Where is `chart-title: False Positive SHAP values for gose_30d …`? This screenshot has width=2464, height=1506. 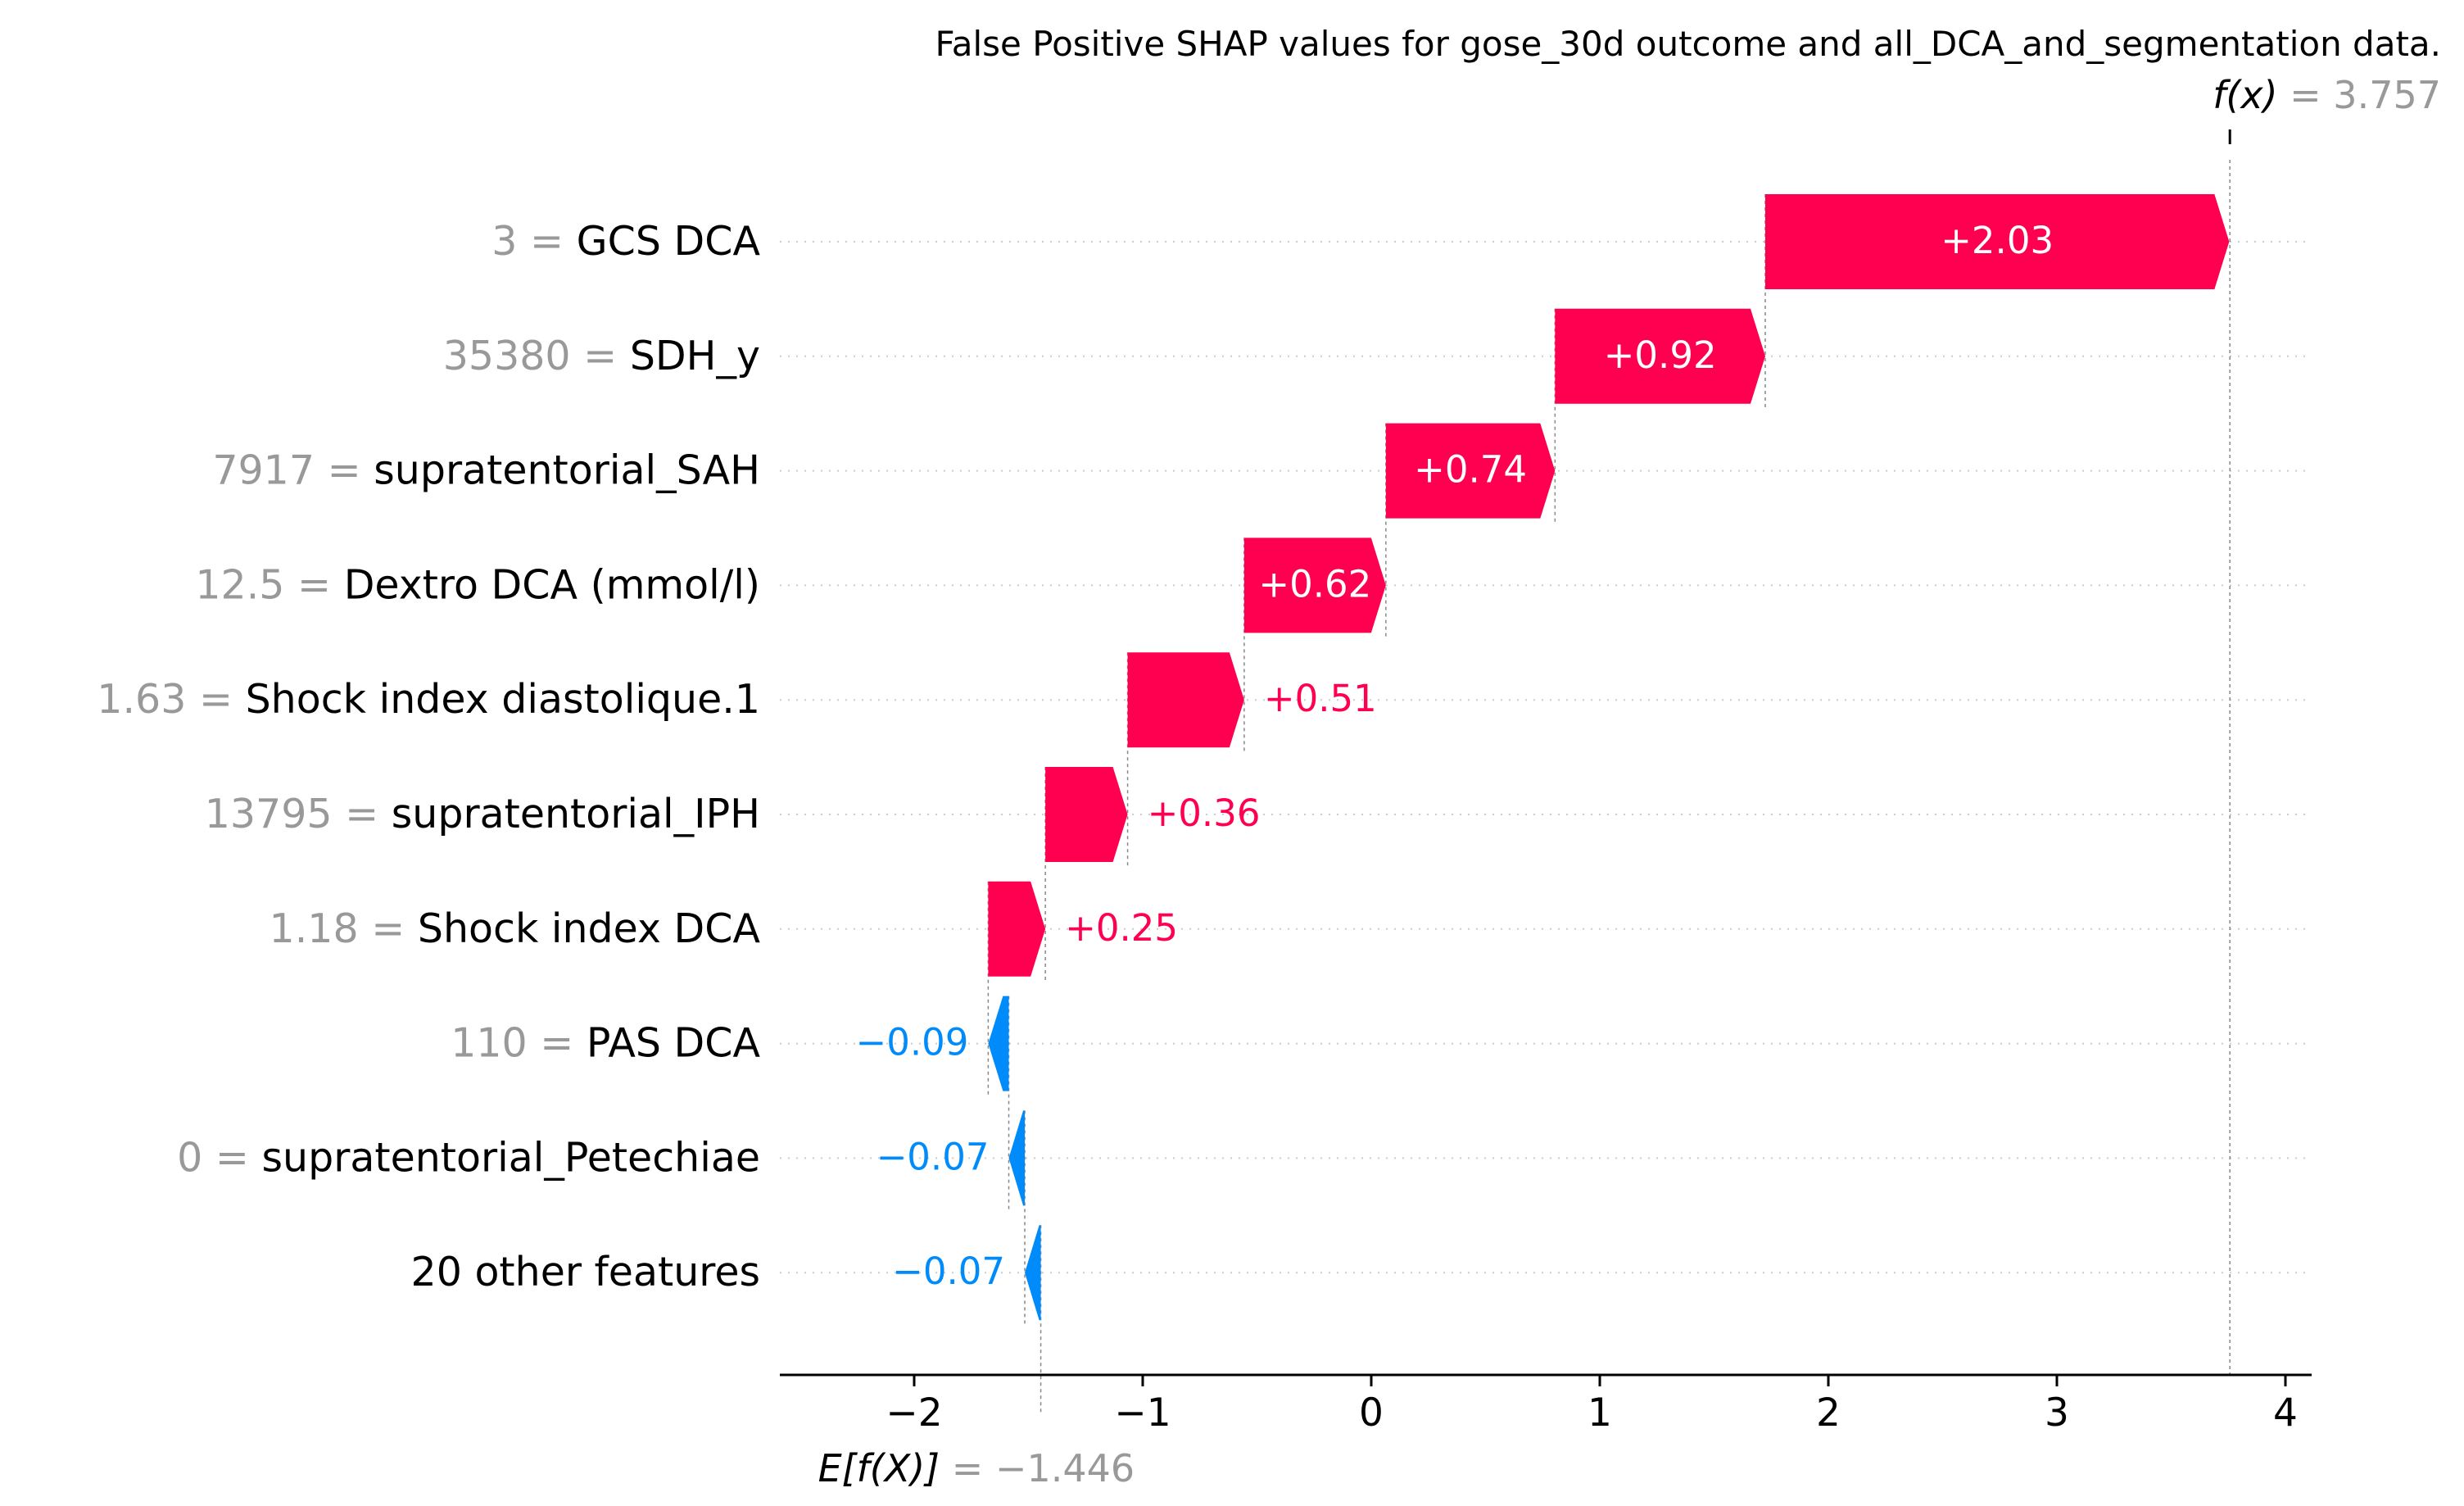 chart-title: False Positive SHAP values for gose_30d … is located at coordinates (1688, 44).